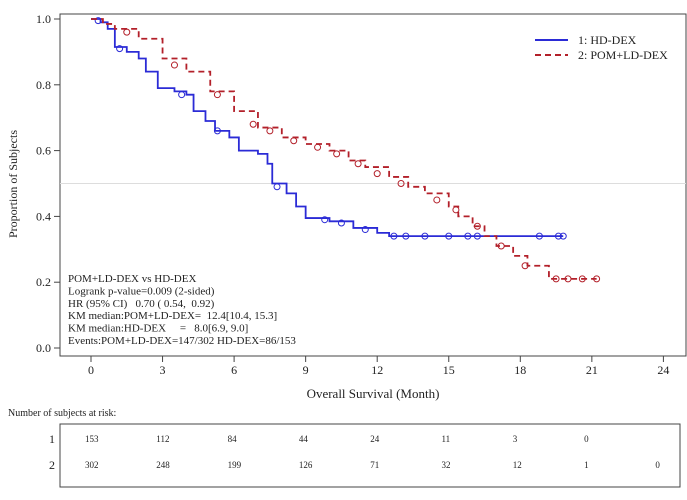 The image size is (687, 500). I want to click on y-tick-label: 1.0, so click(43, 19).